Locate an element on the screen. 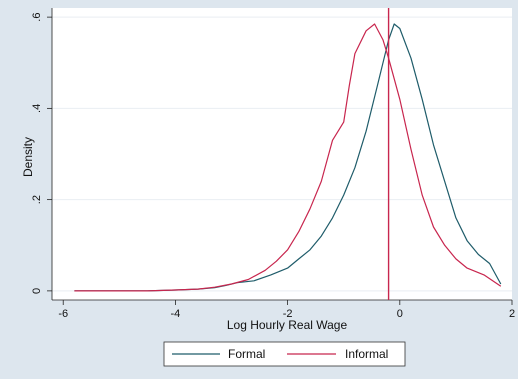 The image size is (518, 379). y-tick-label: .6 is located at coordinates (37, 17).